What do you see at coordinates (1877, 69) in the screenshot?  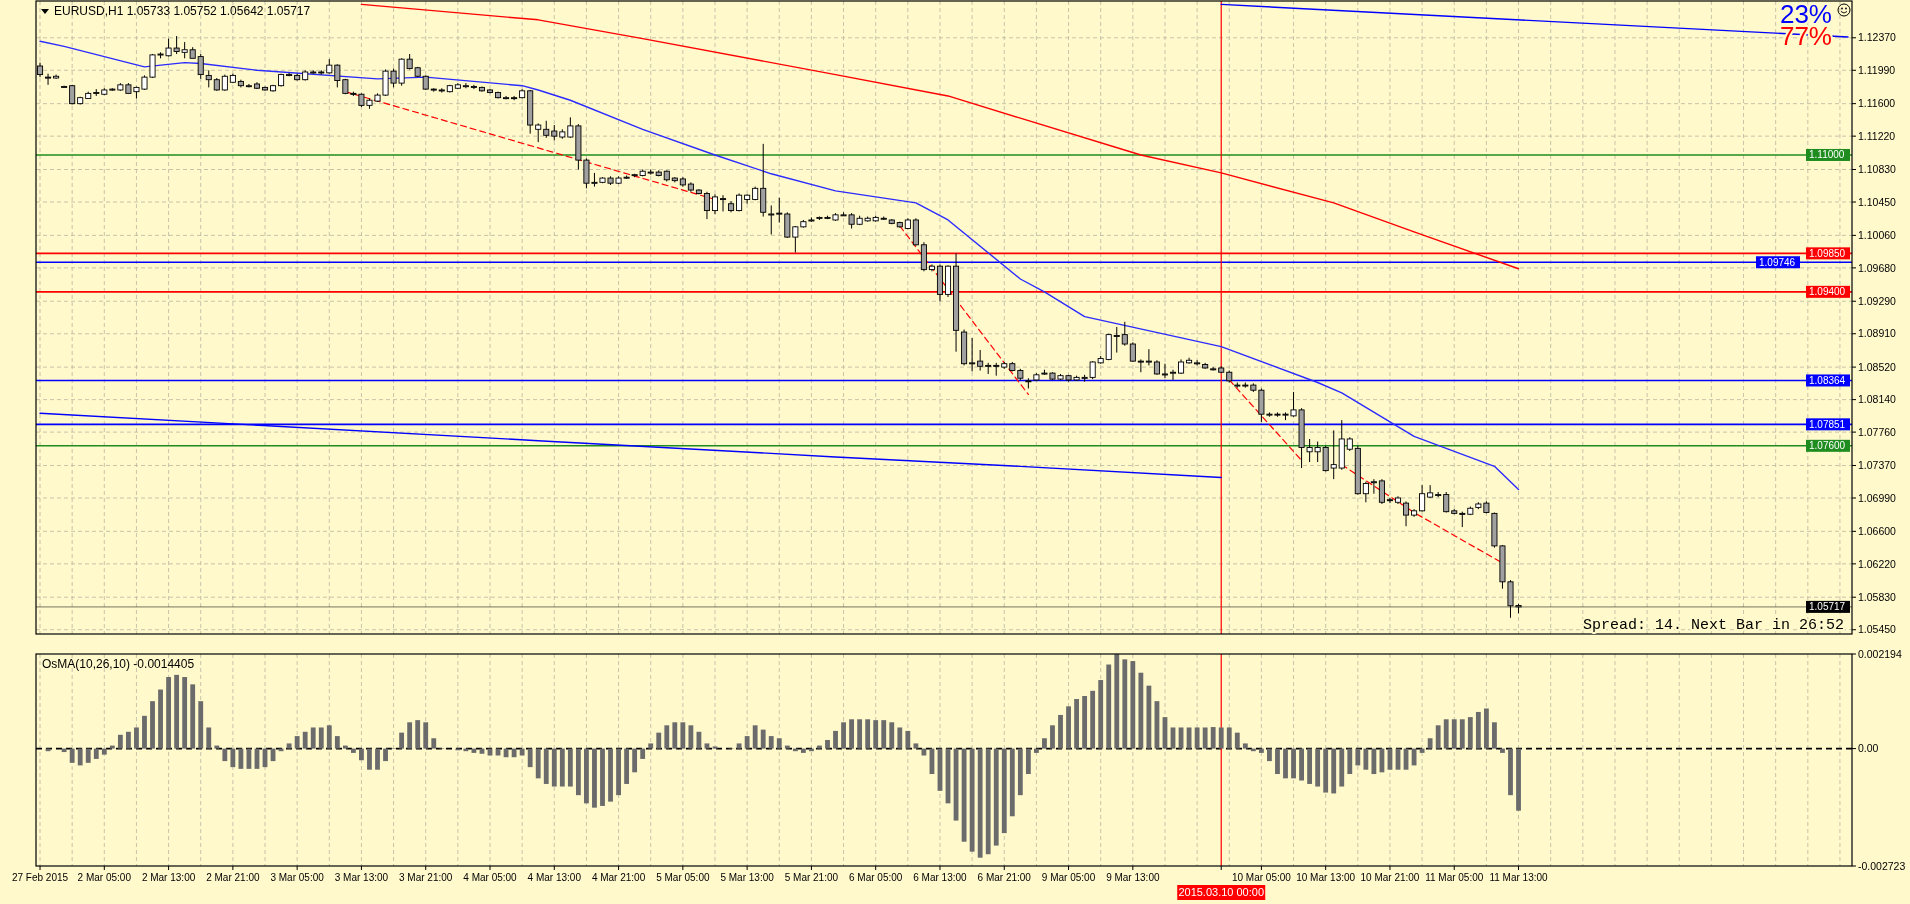 I see `y-tick-label: 1.11990` at bounding box center [1877, 69].